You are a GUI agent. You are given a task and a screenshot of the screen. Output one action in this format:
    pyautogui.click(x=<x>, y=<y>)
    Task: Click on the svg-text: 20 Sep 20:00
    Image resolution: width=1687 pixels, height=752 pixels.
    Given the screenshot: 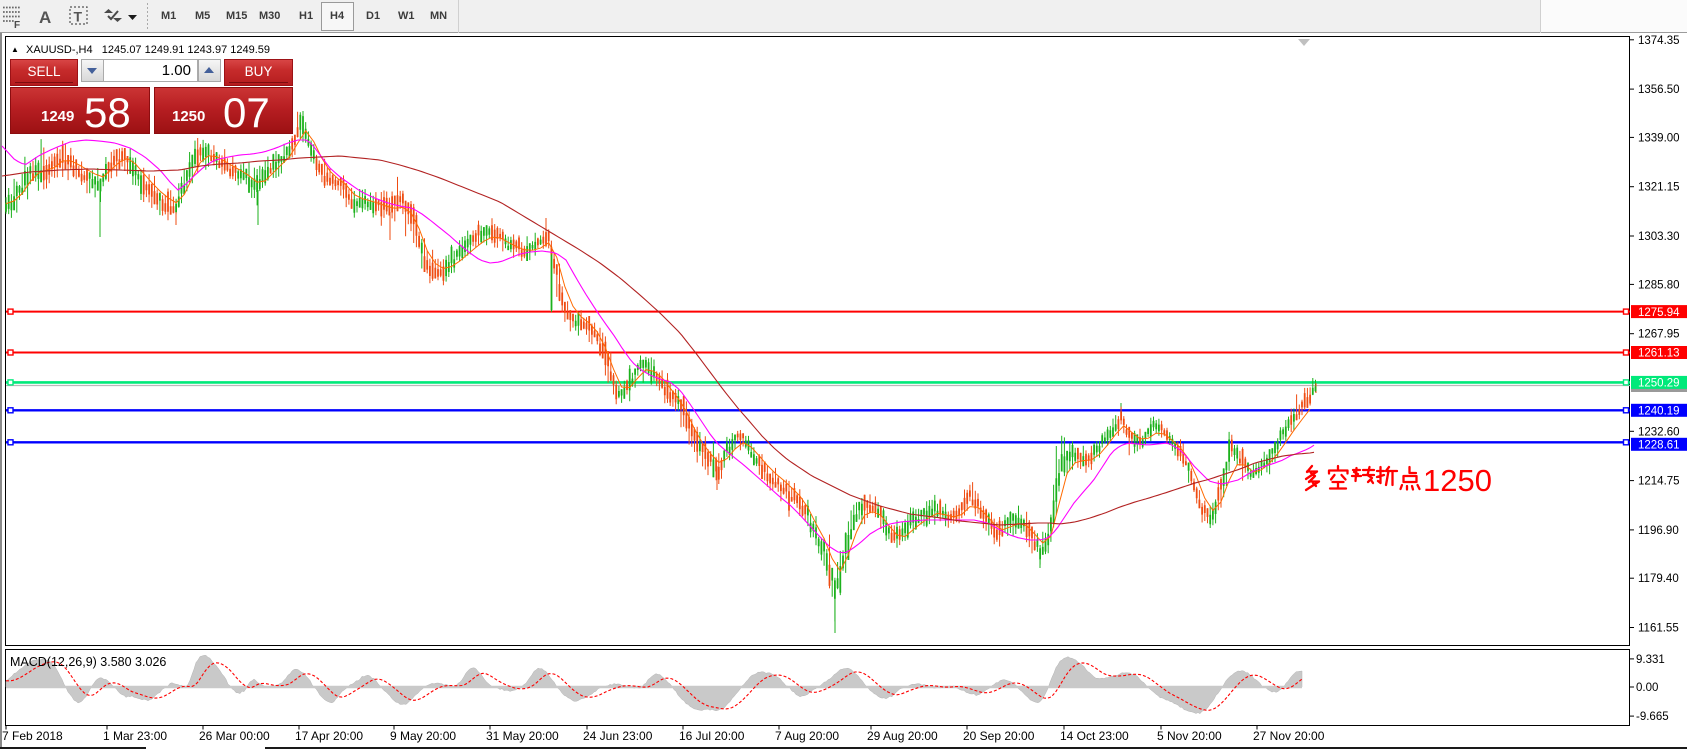 What is the action you would take?
    pyautogui.click(x=999, y=736)
    